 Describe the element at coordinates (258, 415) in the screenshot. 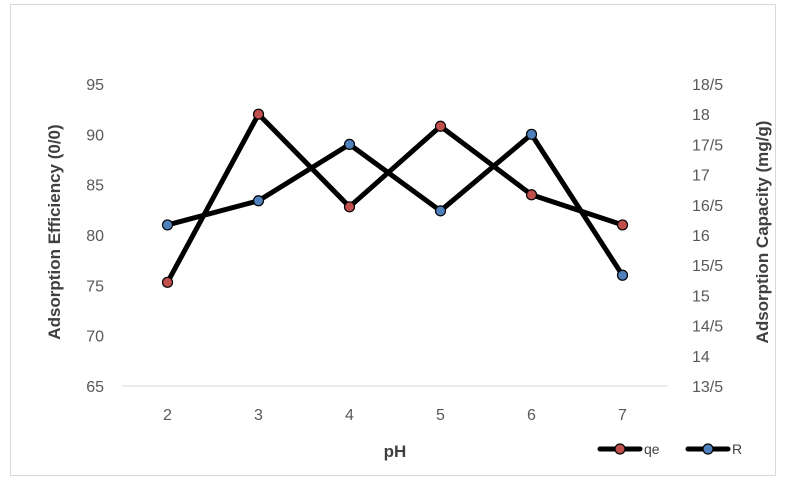

I see `x-tick-label: 3` at that location.